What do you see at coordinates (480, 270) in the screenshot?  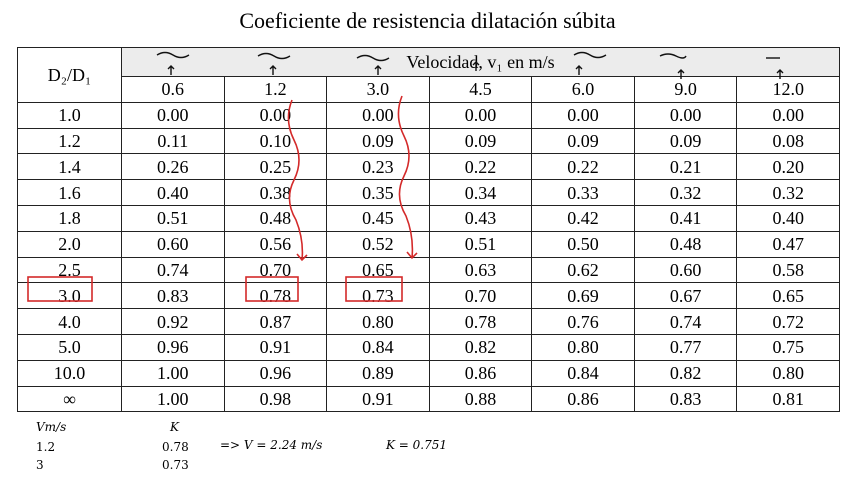 I see `value-cell: 0.63` at bounding box center [480, 270].